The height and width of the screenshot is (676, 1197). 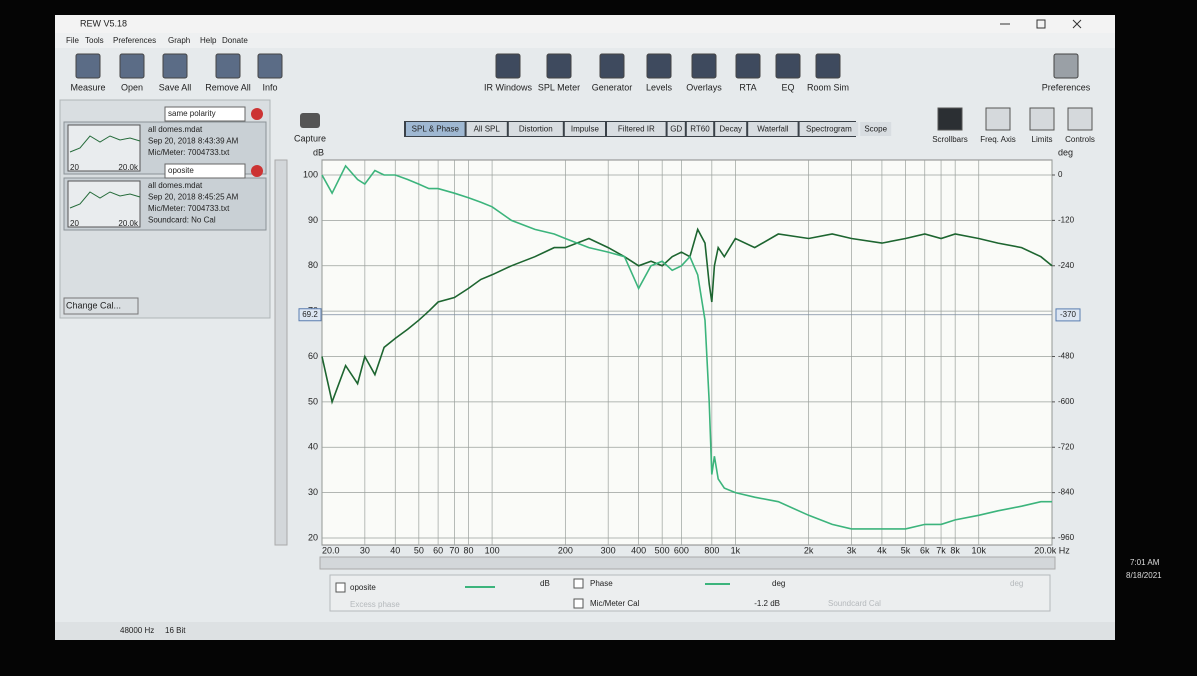 I want to click on menu-item: Tools, so click(x=94, y=40).